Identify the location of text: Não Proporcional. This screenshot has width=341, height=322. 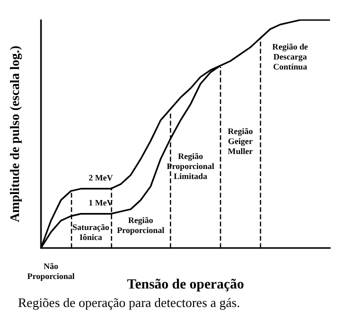
(51, 270).